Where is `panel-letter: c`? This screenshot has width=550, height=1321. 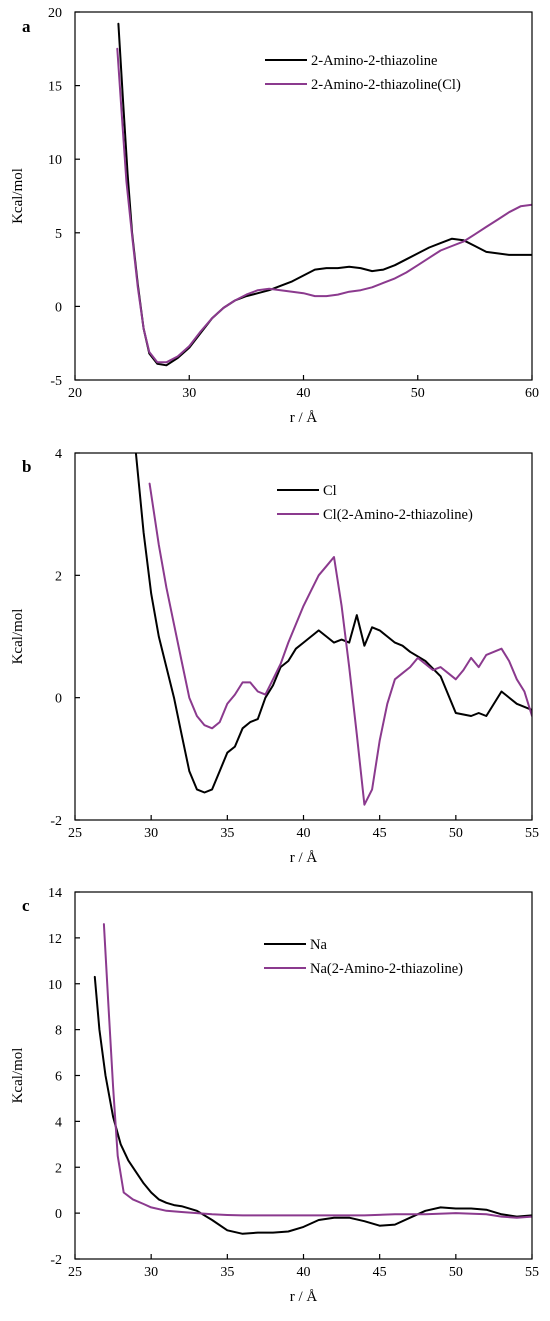 panel-letter: c is located at coordinates (26, 905).